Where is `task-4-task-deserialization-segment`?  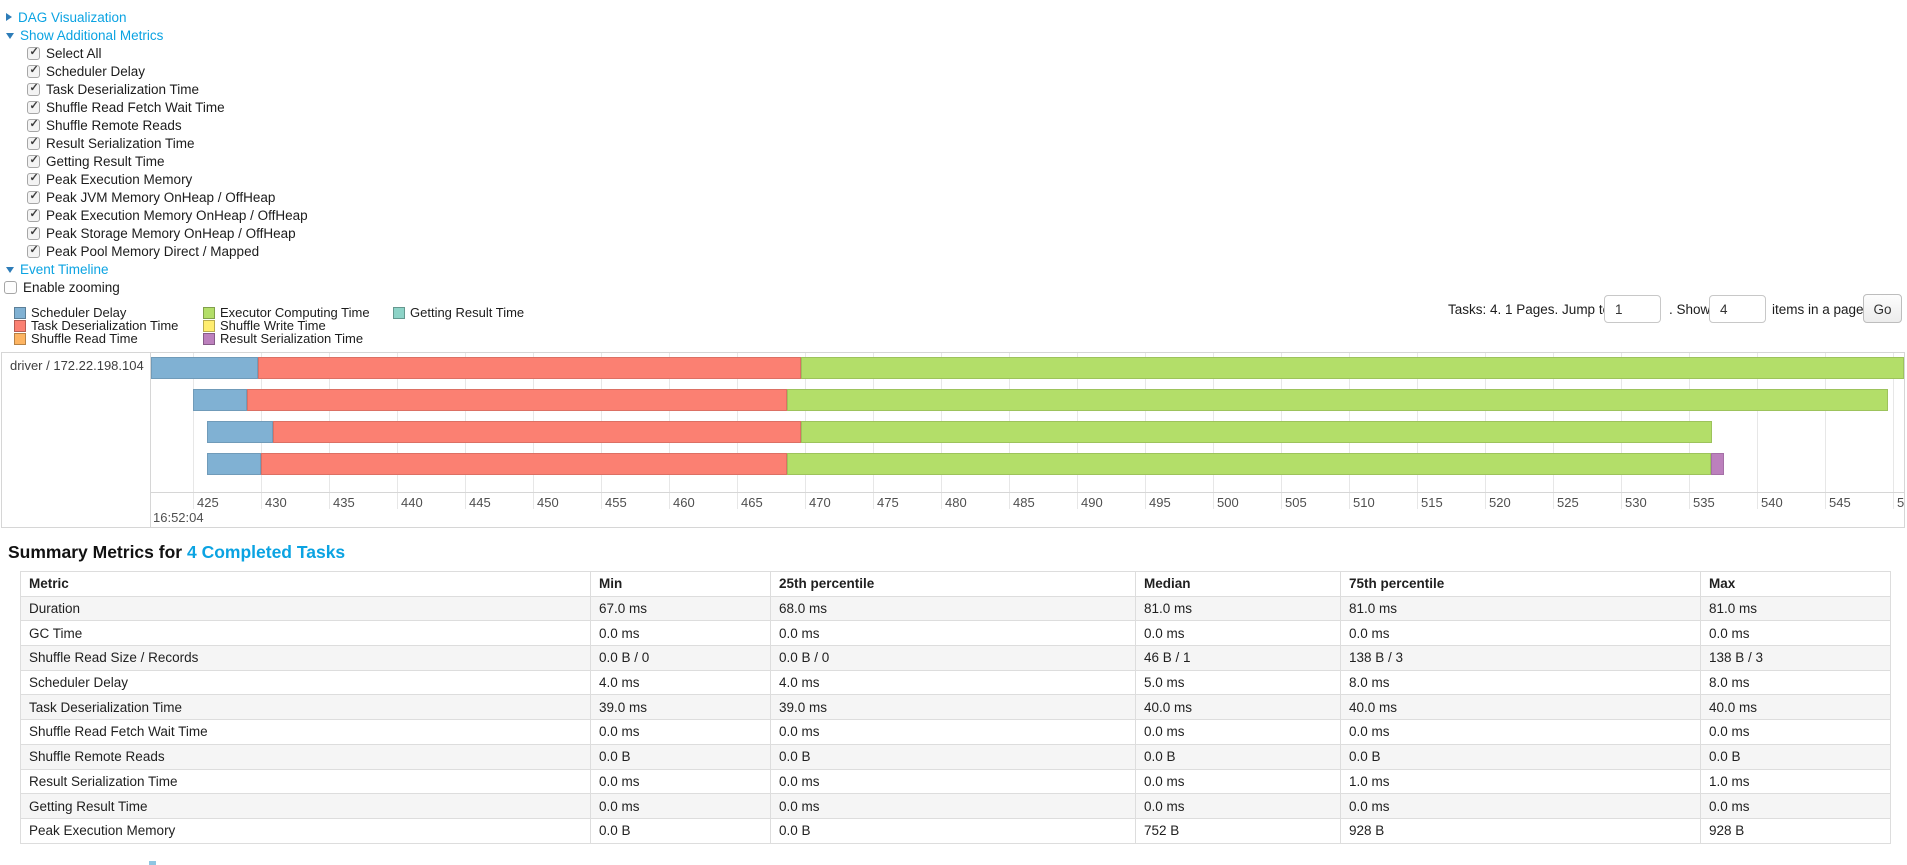
task-4-task-deserialization-segment is located at coordinates (524, 464).